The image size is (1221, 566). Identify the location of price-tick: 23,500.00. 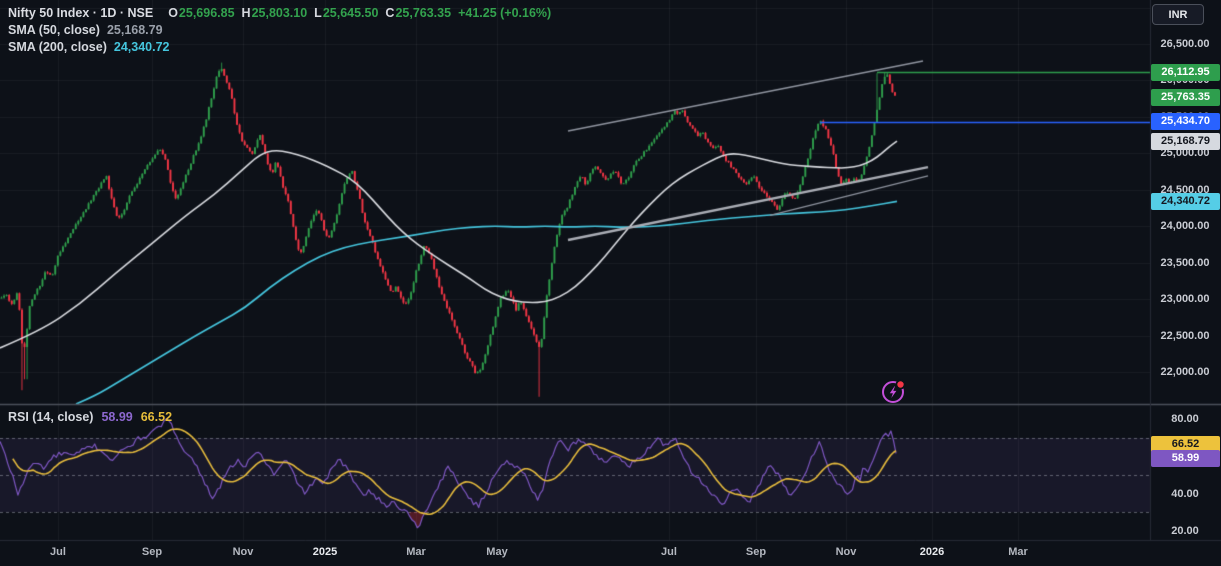
(1185, 262).